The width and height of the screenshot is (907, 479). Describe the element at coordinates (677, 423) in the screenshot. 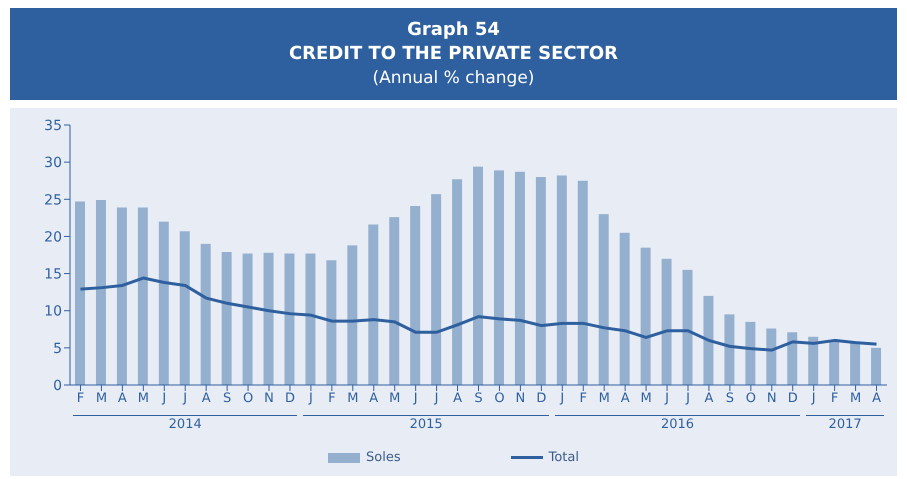

I see `text: 2016` at that location.